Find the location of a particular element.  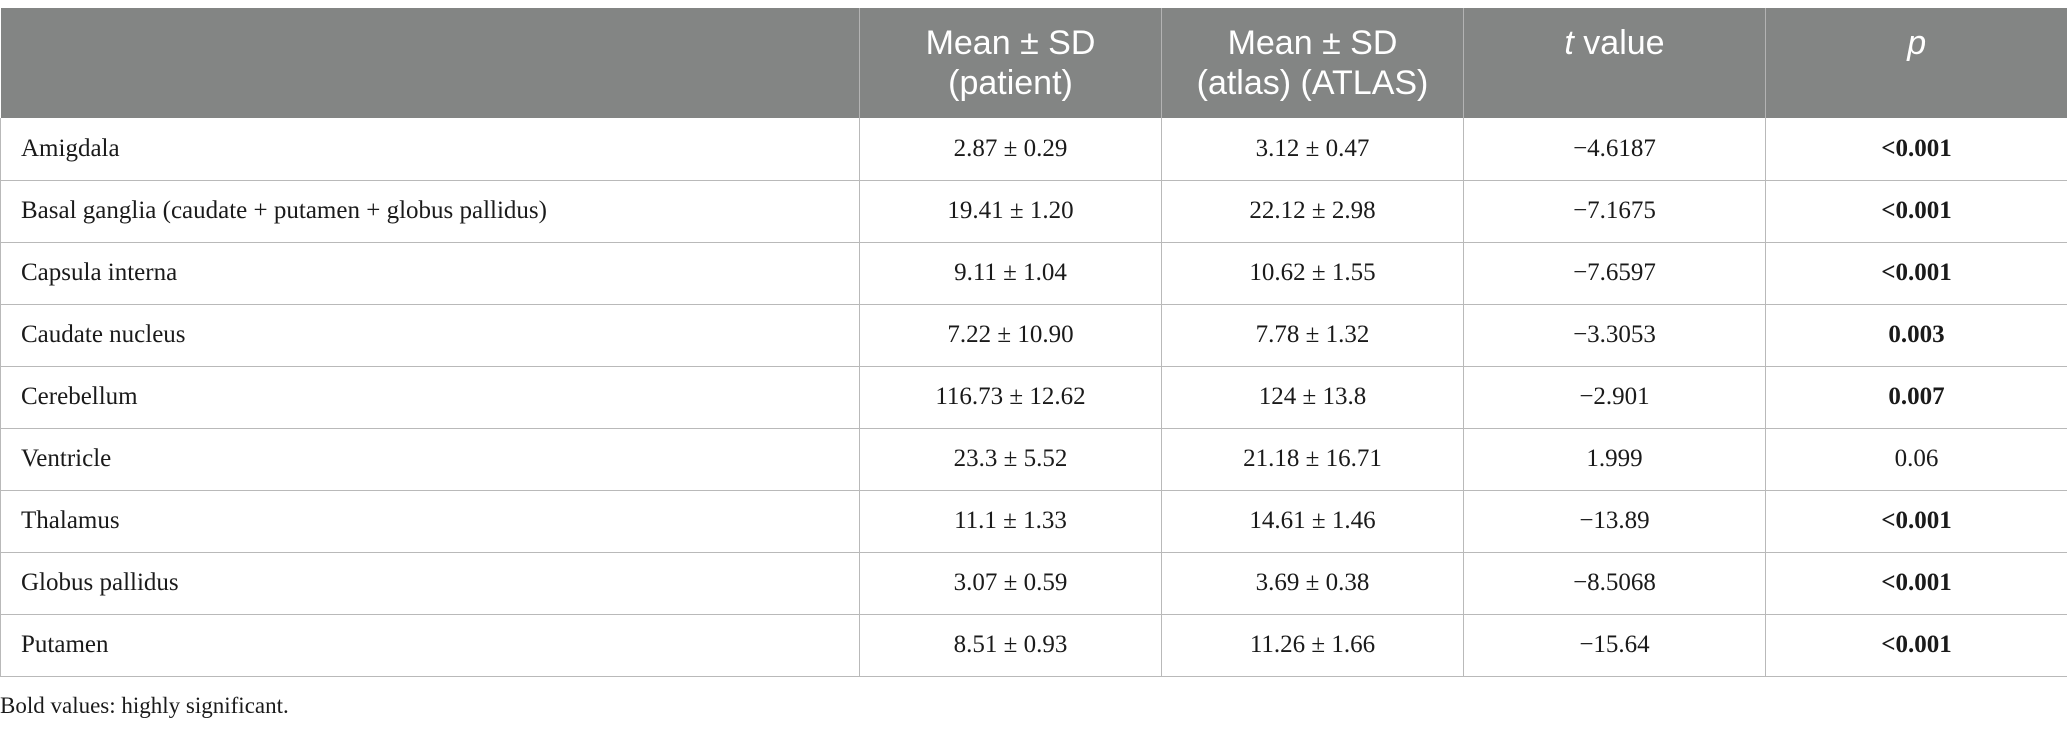

cell-mean-atlas: 10.62 ± 1.55 is located at coordinates (1312, 273).